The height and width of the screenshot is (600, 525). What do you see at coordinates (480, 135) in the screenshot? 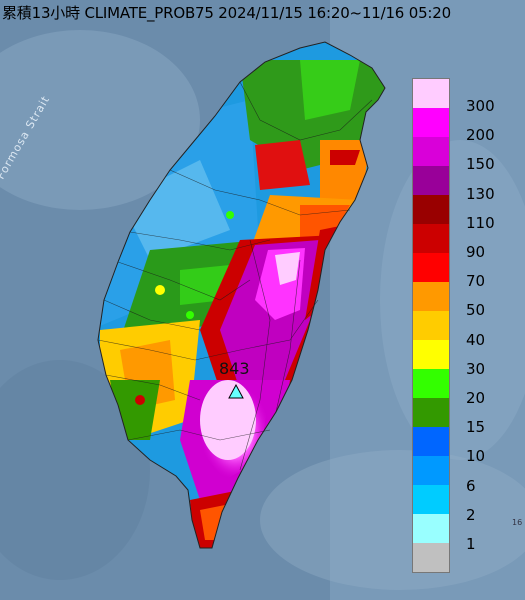
I see `legend-label: 200` at bounding box center [480, 135].